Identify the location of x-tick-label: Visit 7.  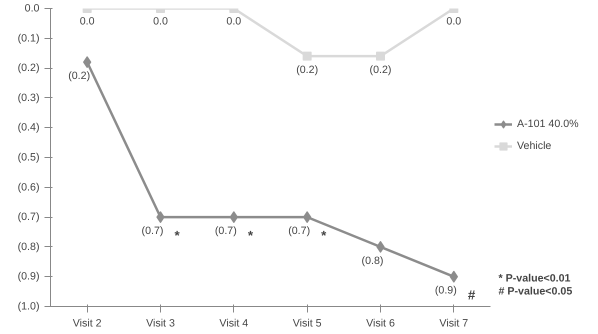
(453, 324).